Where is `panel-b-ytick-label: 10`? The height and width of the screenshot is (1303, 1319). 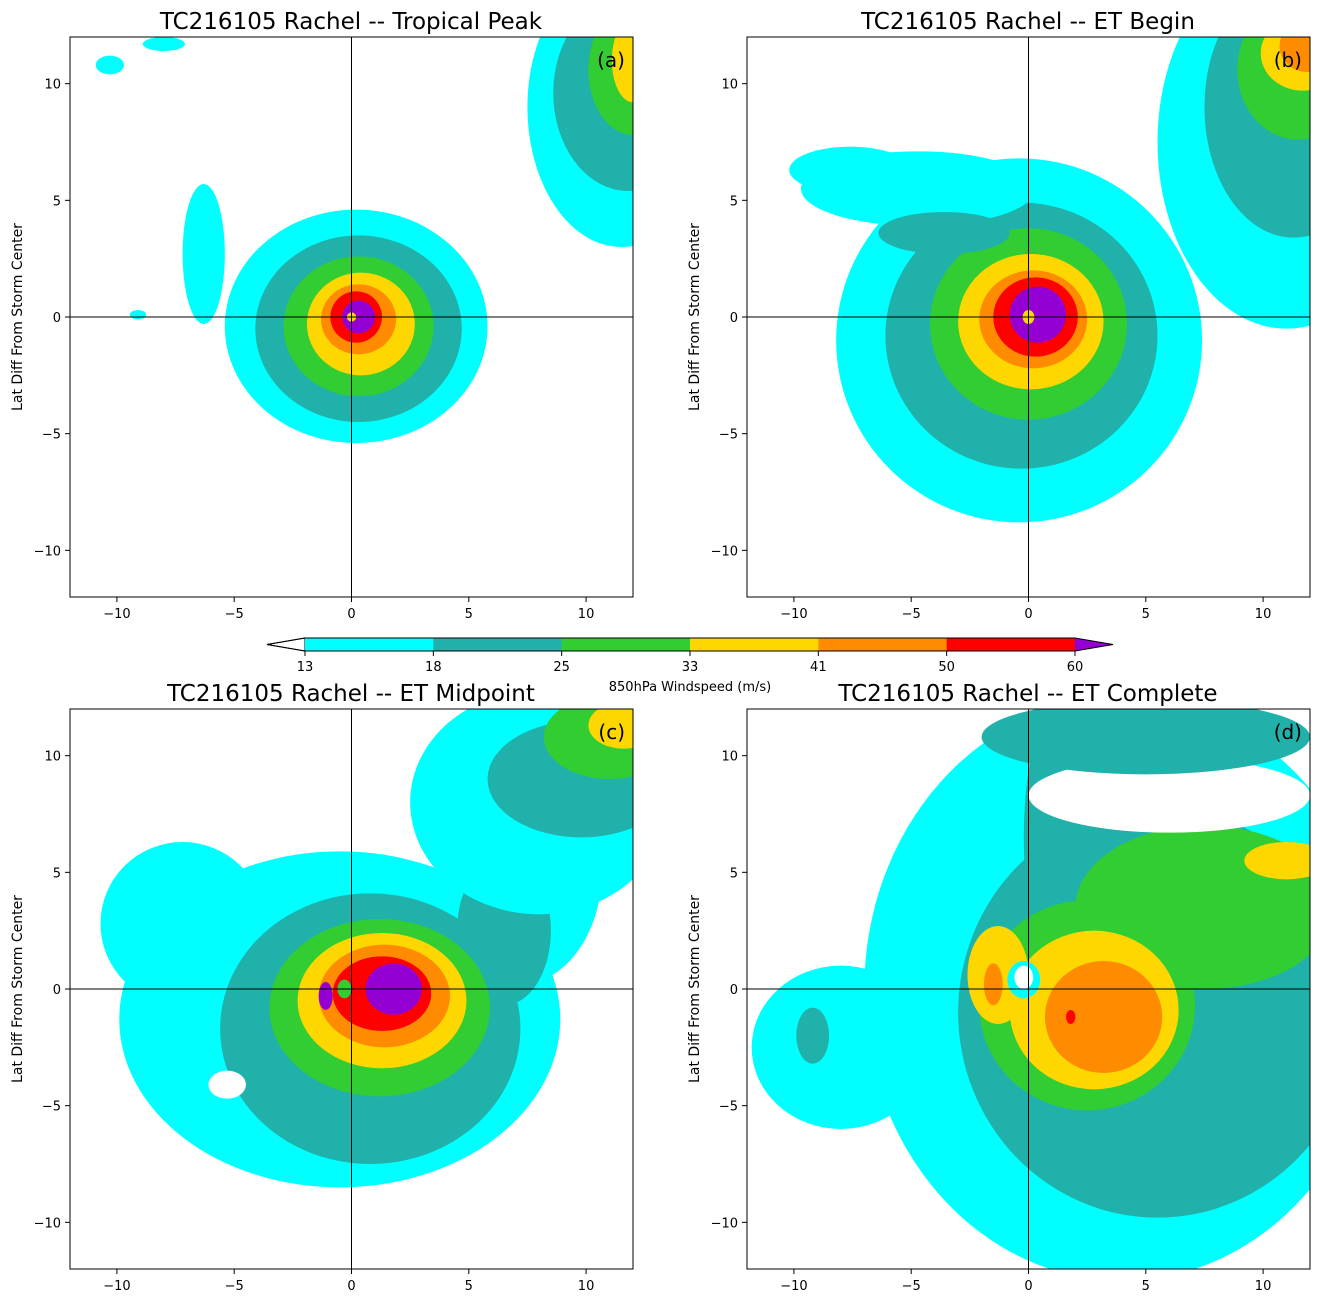
panel-b-ytick-label: 10 is located at coordinates (729, 85).